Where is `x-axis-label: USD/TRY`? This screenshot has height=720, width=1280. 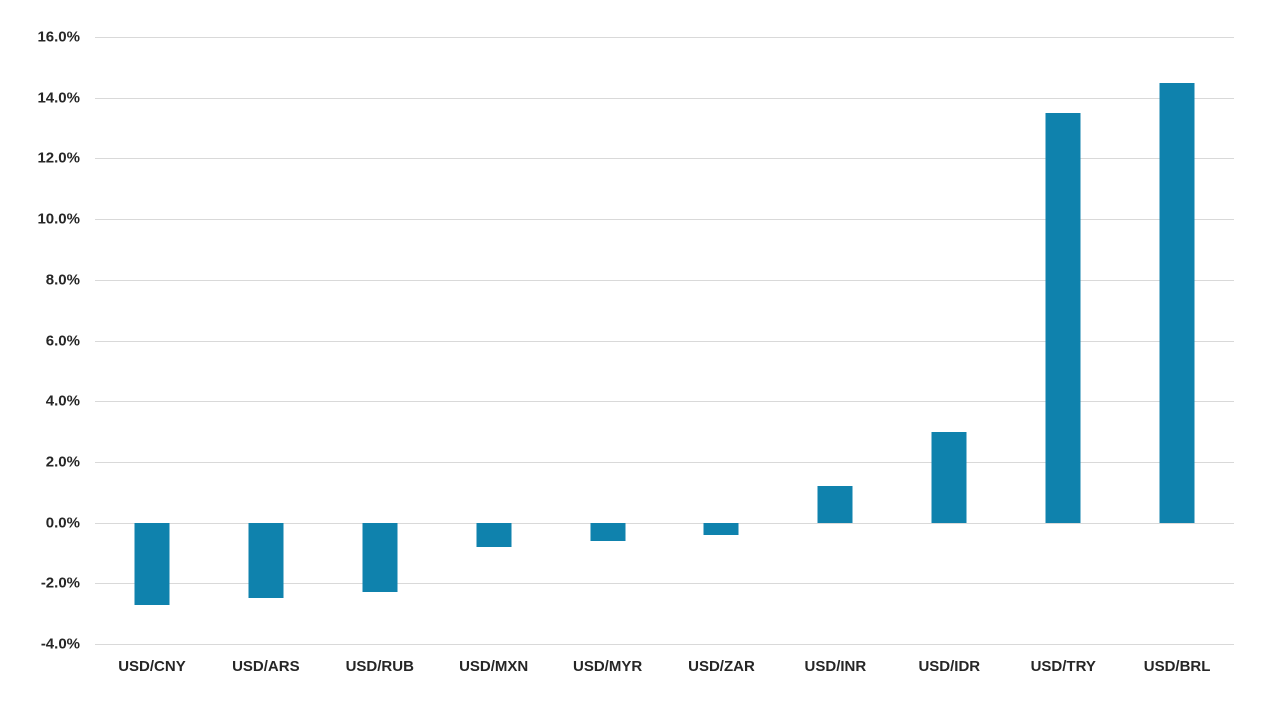
x-axis-label: USD/TRY is located at coordinates (1063, 666).